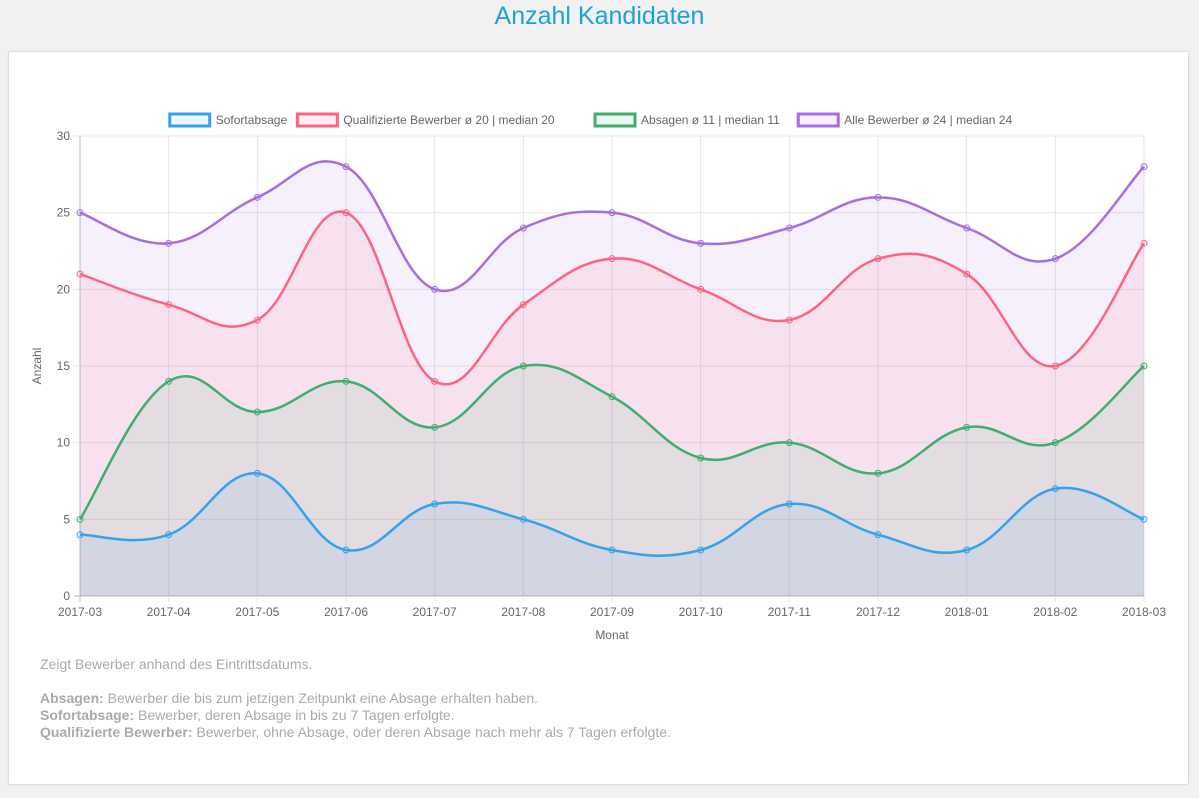 This screenshot has width=1199, height=798. I want to click on y-tick-label: 0, so click(66, 596).